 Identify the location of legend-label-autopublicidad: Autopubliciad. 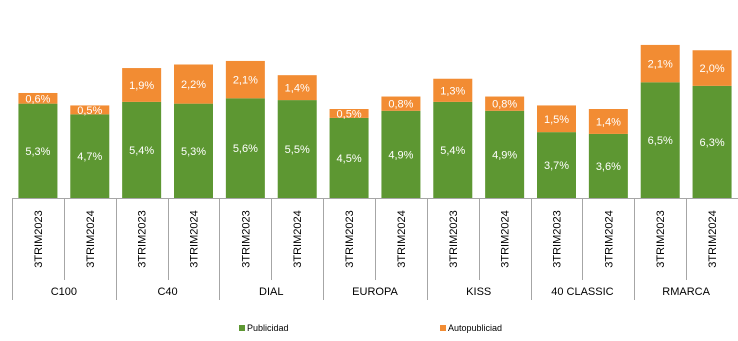
(475, 328).